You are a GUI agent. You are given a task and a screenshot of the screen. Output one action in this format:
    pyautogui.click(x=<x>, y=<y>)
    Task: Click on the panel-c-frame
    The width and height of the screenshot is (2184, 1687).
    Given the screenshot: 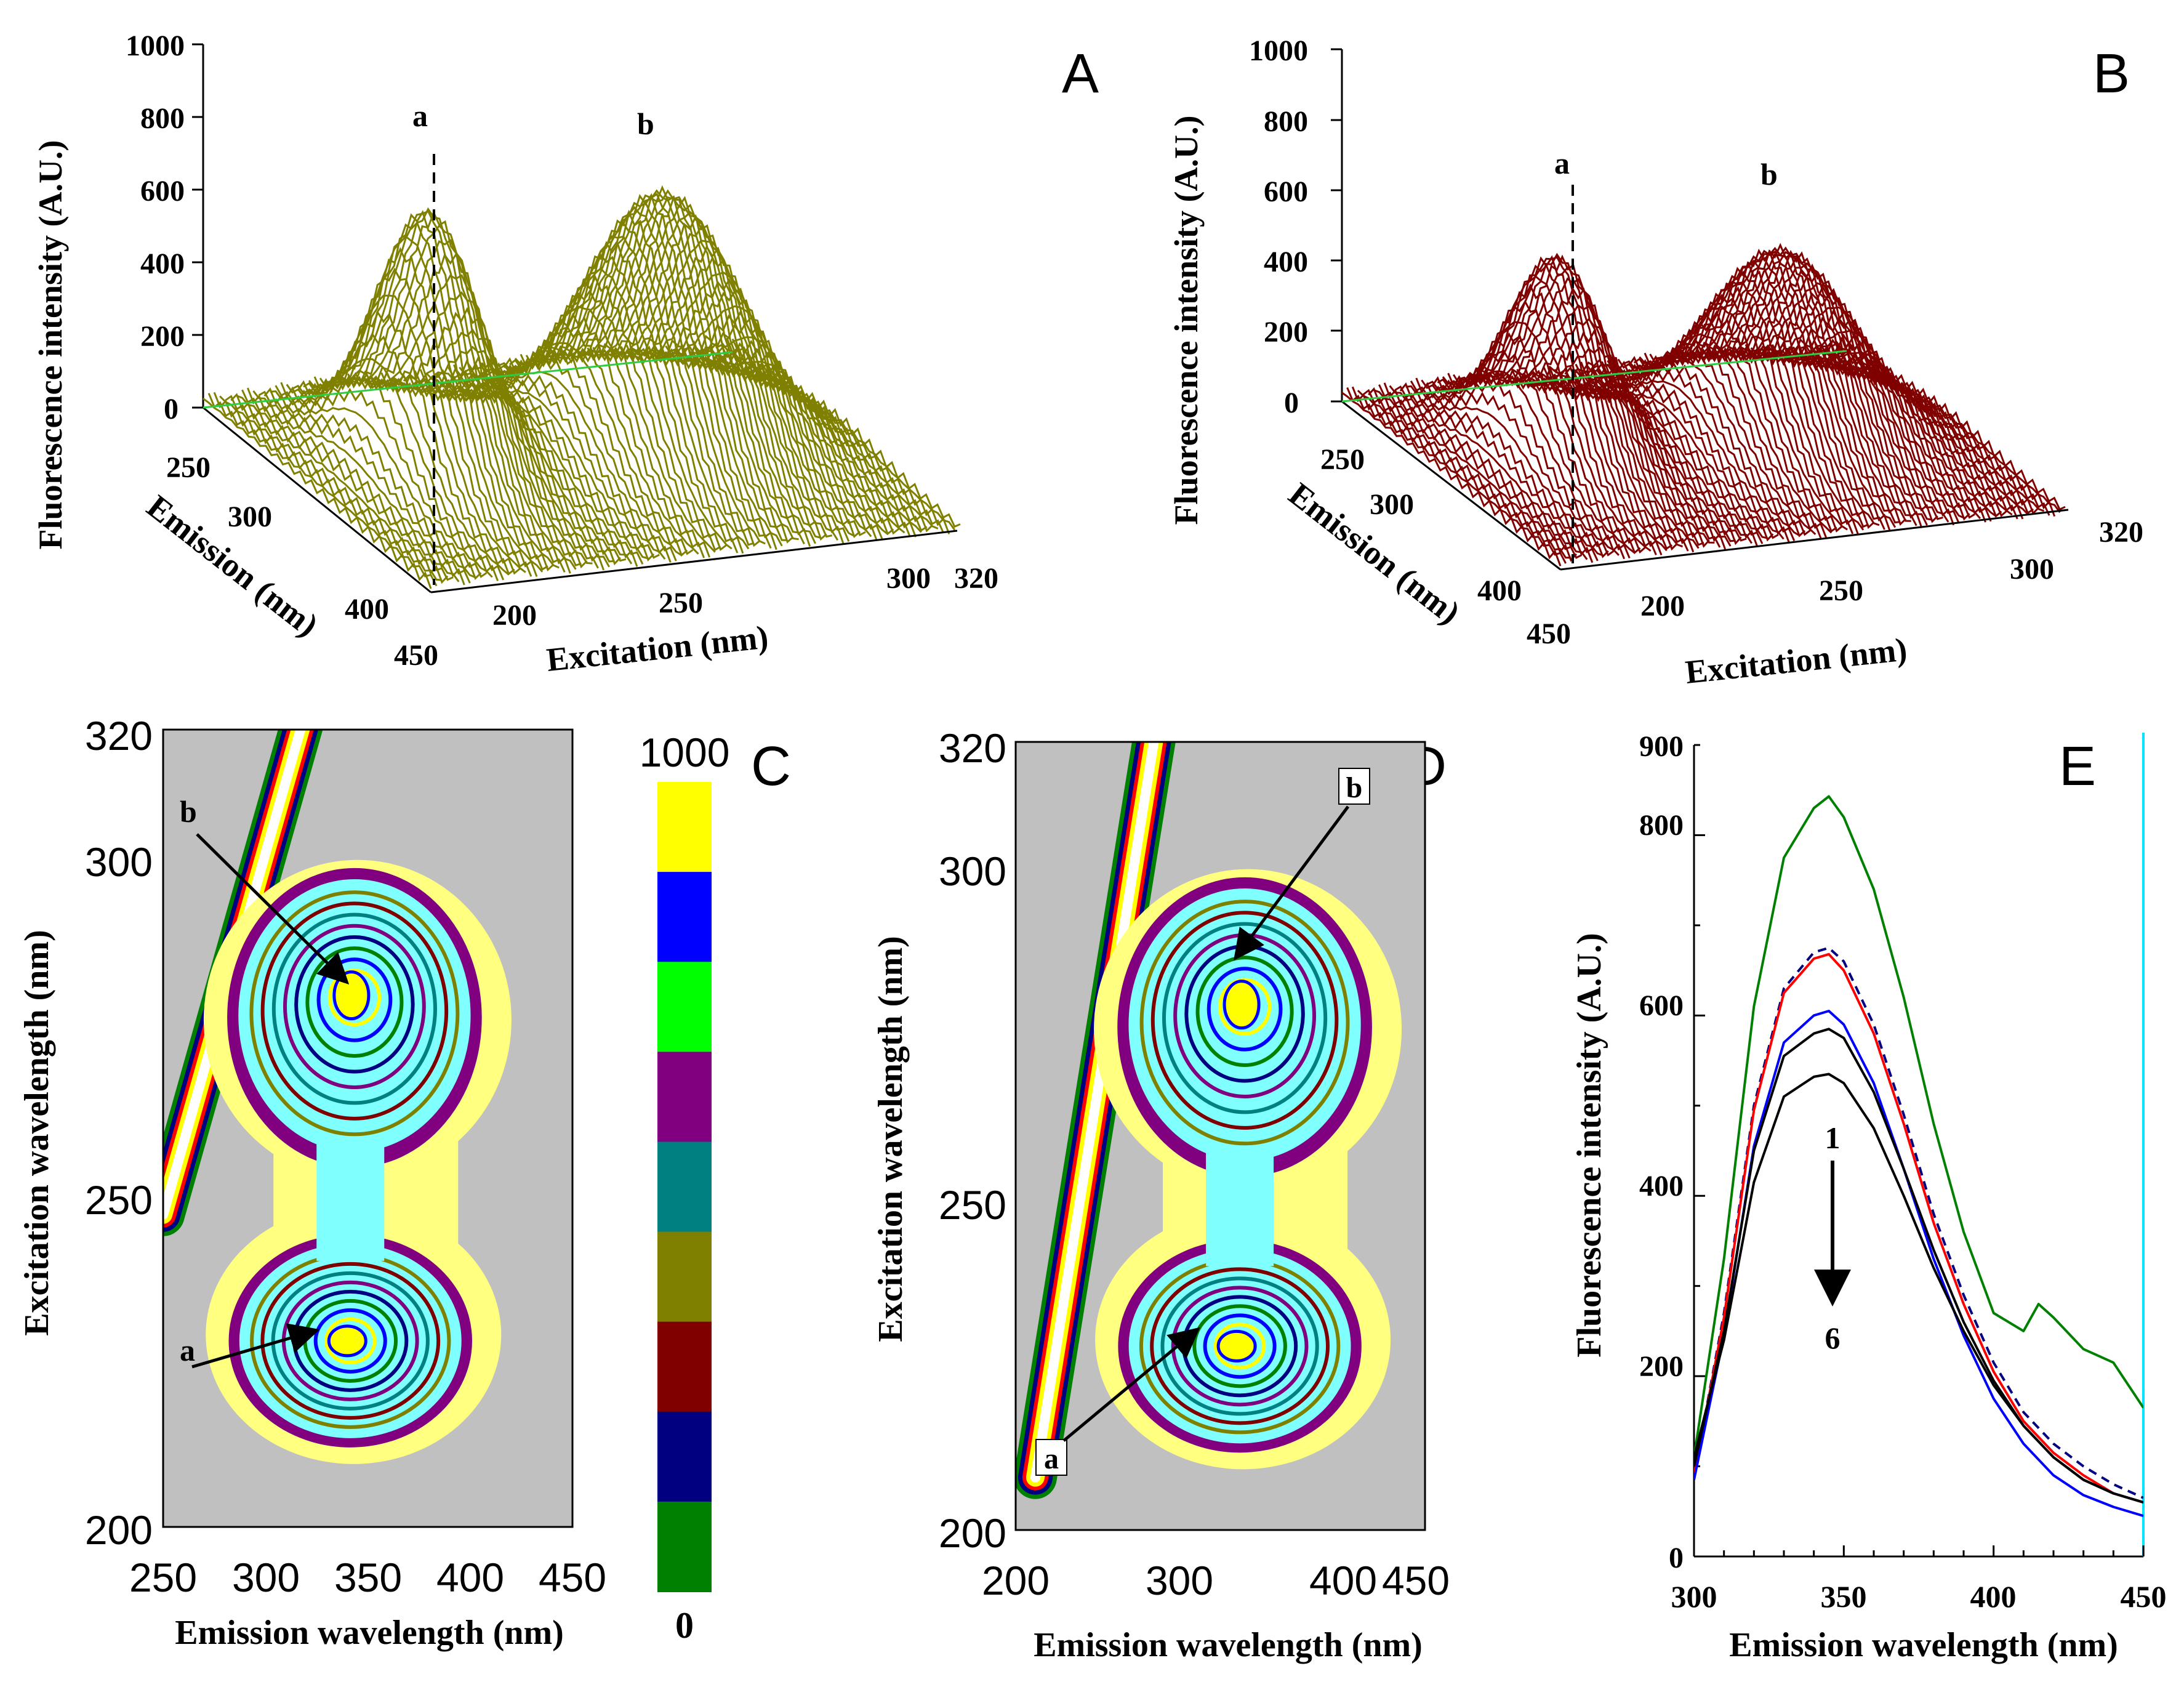 What is the action you would take?
    pyautogui.click(x=368, y=1128)
    